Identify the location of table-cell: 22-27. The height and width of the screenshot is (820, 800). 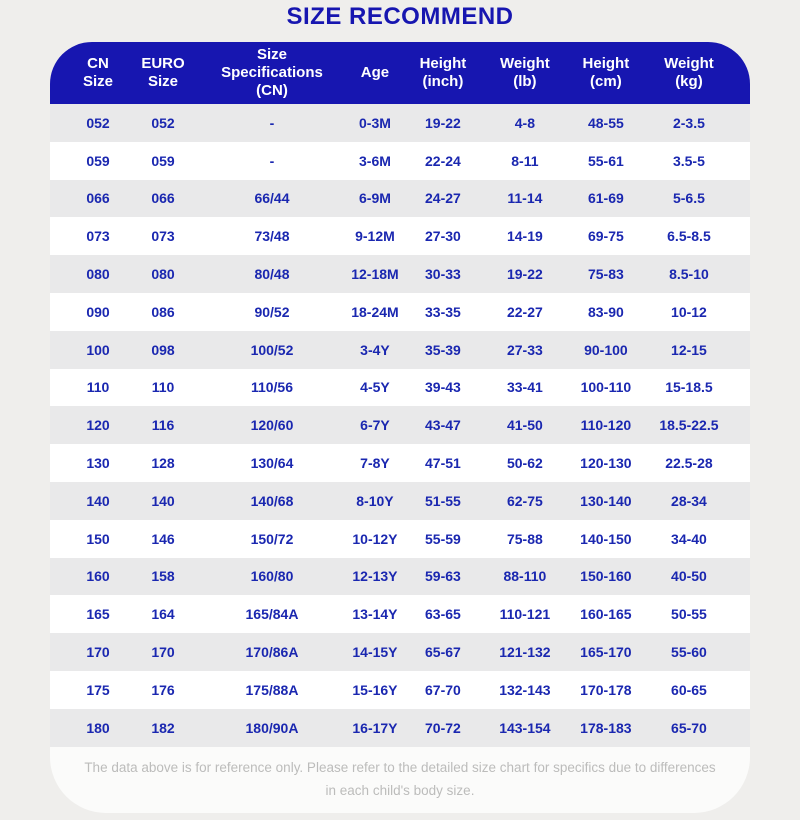
(524, 311).